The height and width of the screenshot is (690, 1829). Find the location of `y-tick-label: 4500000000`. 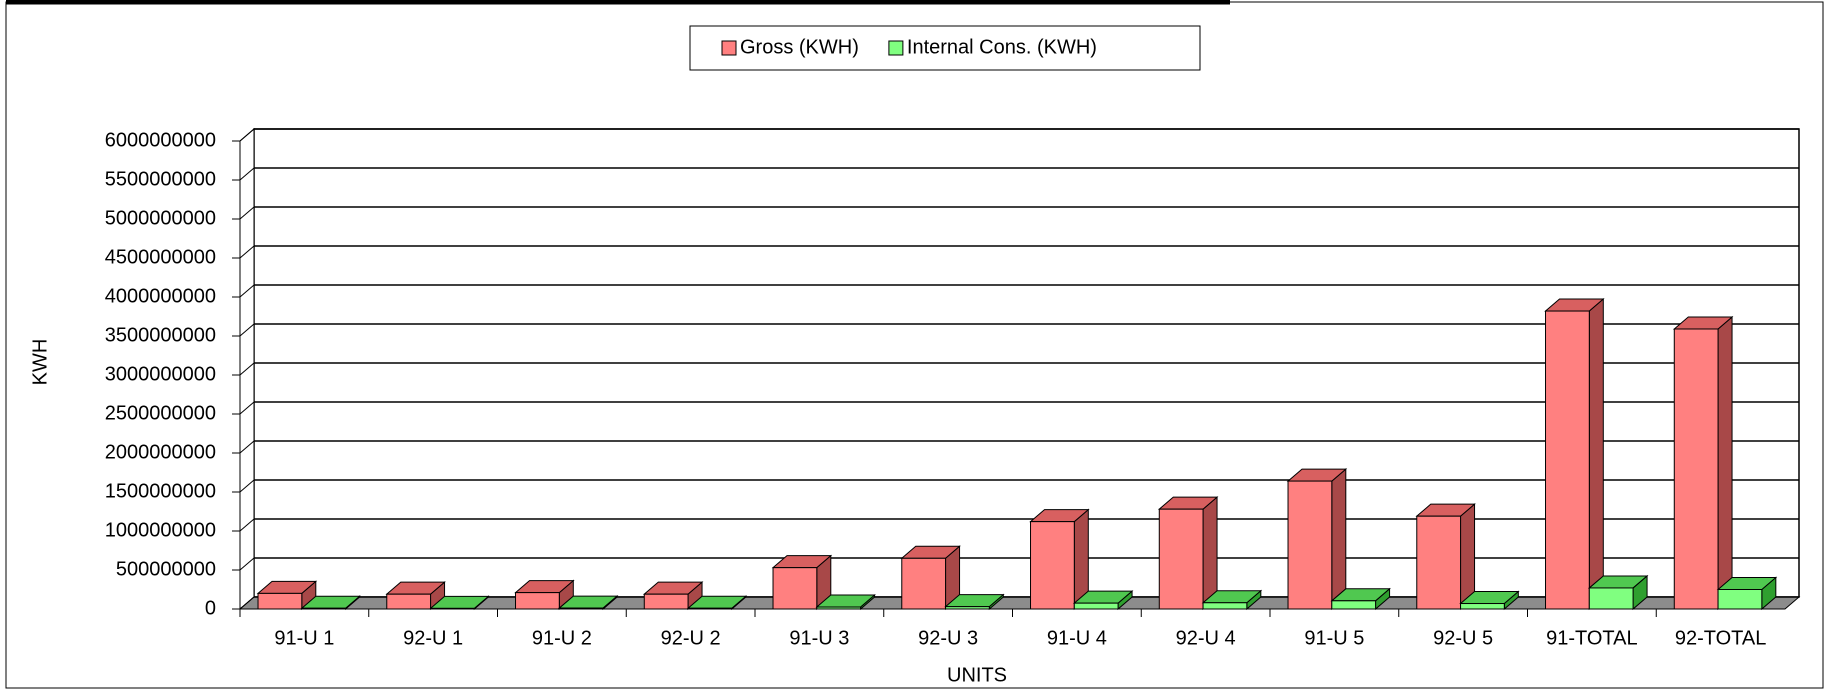

y-tick-label: 4500000000 is located at coordinates (160, 257).